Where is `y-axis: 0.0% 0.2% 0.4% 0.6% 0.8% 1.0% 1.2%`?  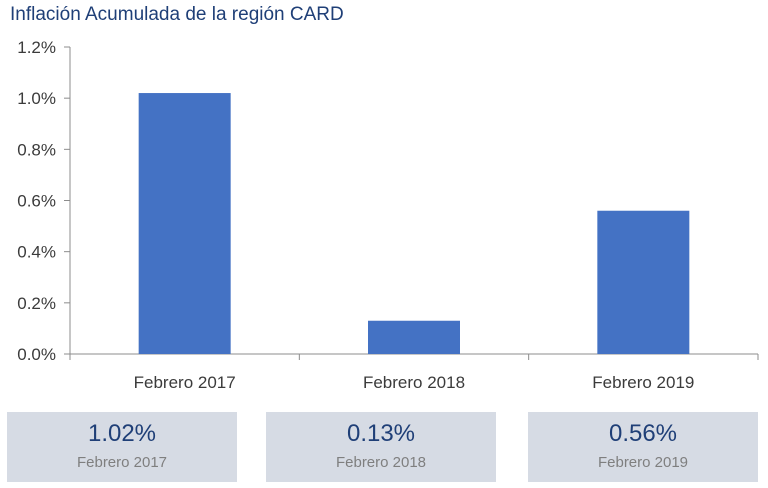 y-axis: 0.0% 0.2% 0.4% 0.6% 0.8% 1.0% 1.2% is located at coordinates (44, 201).